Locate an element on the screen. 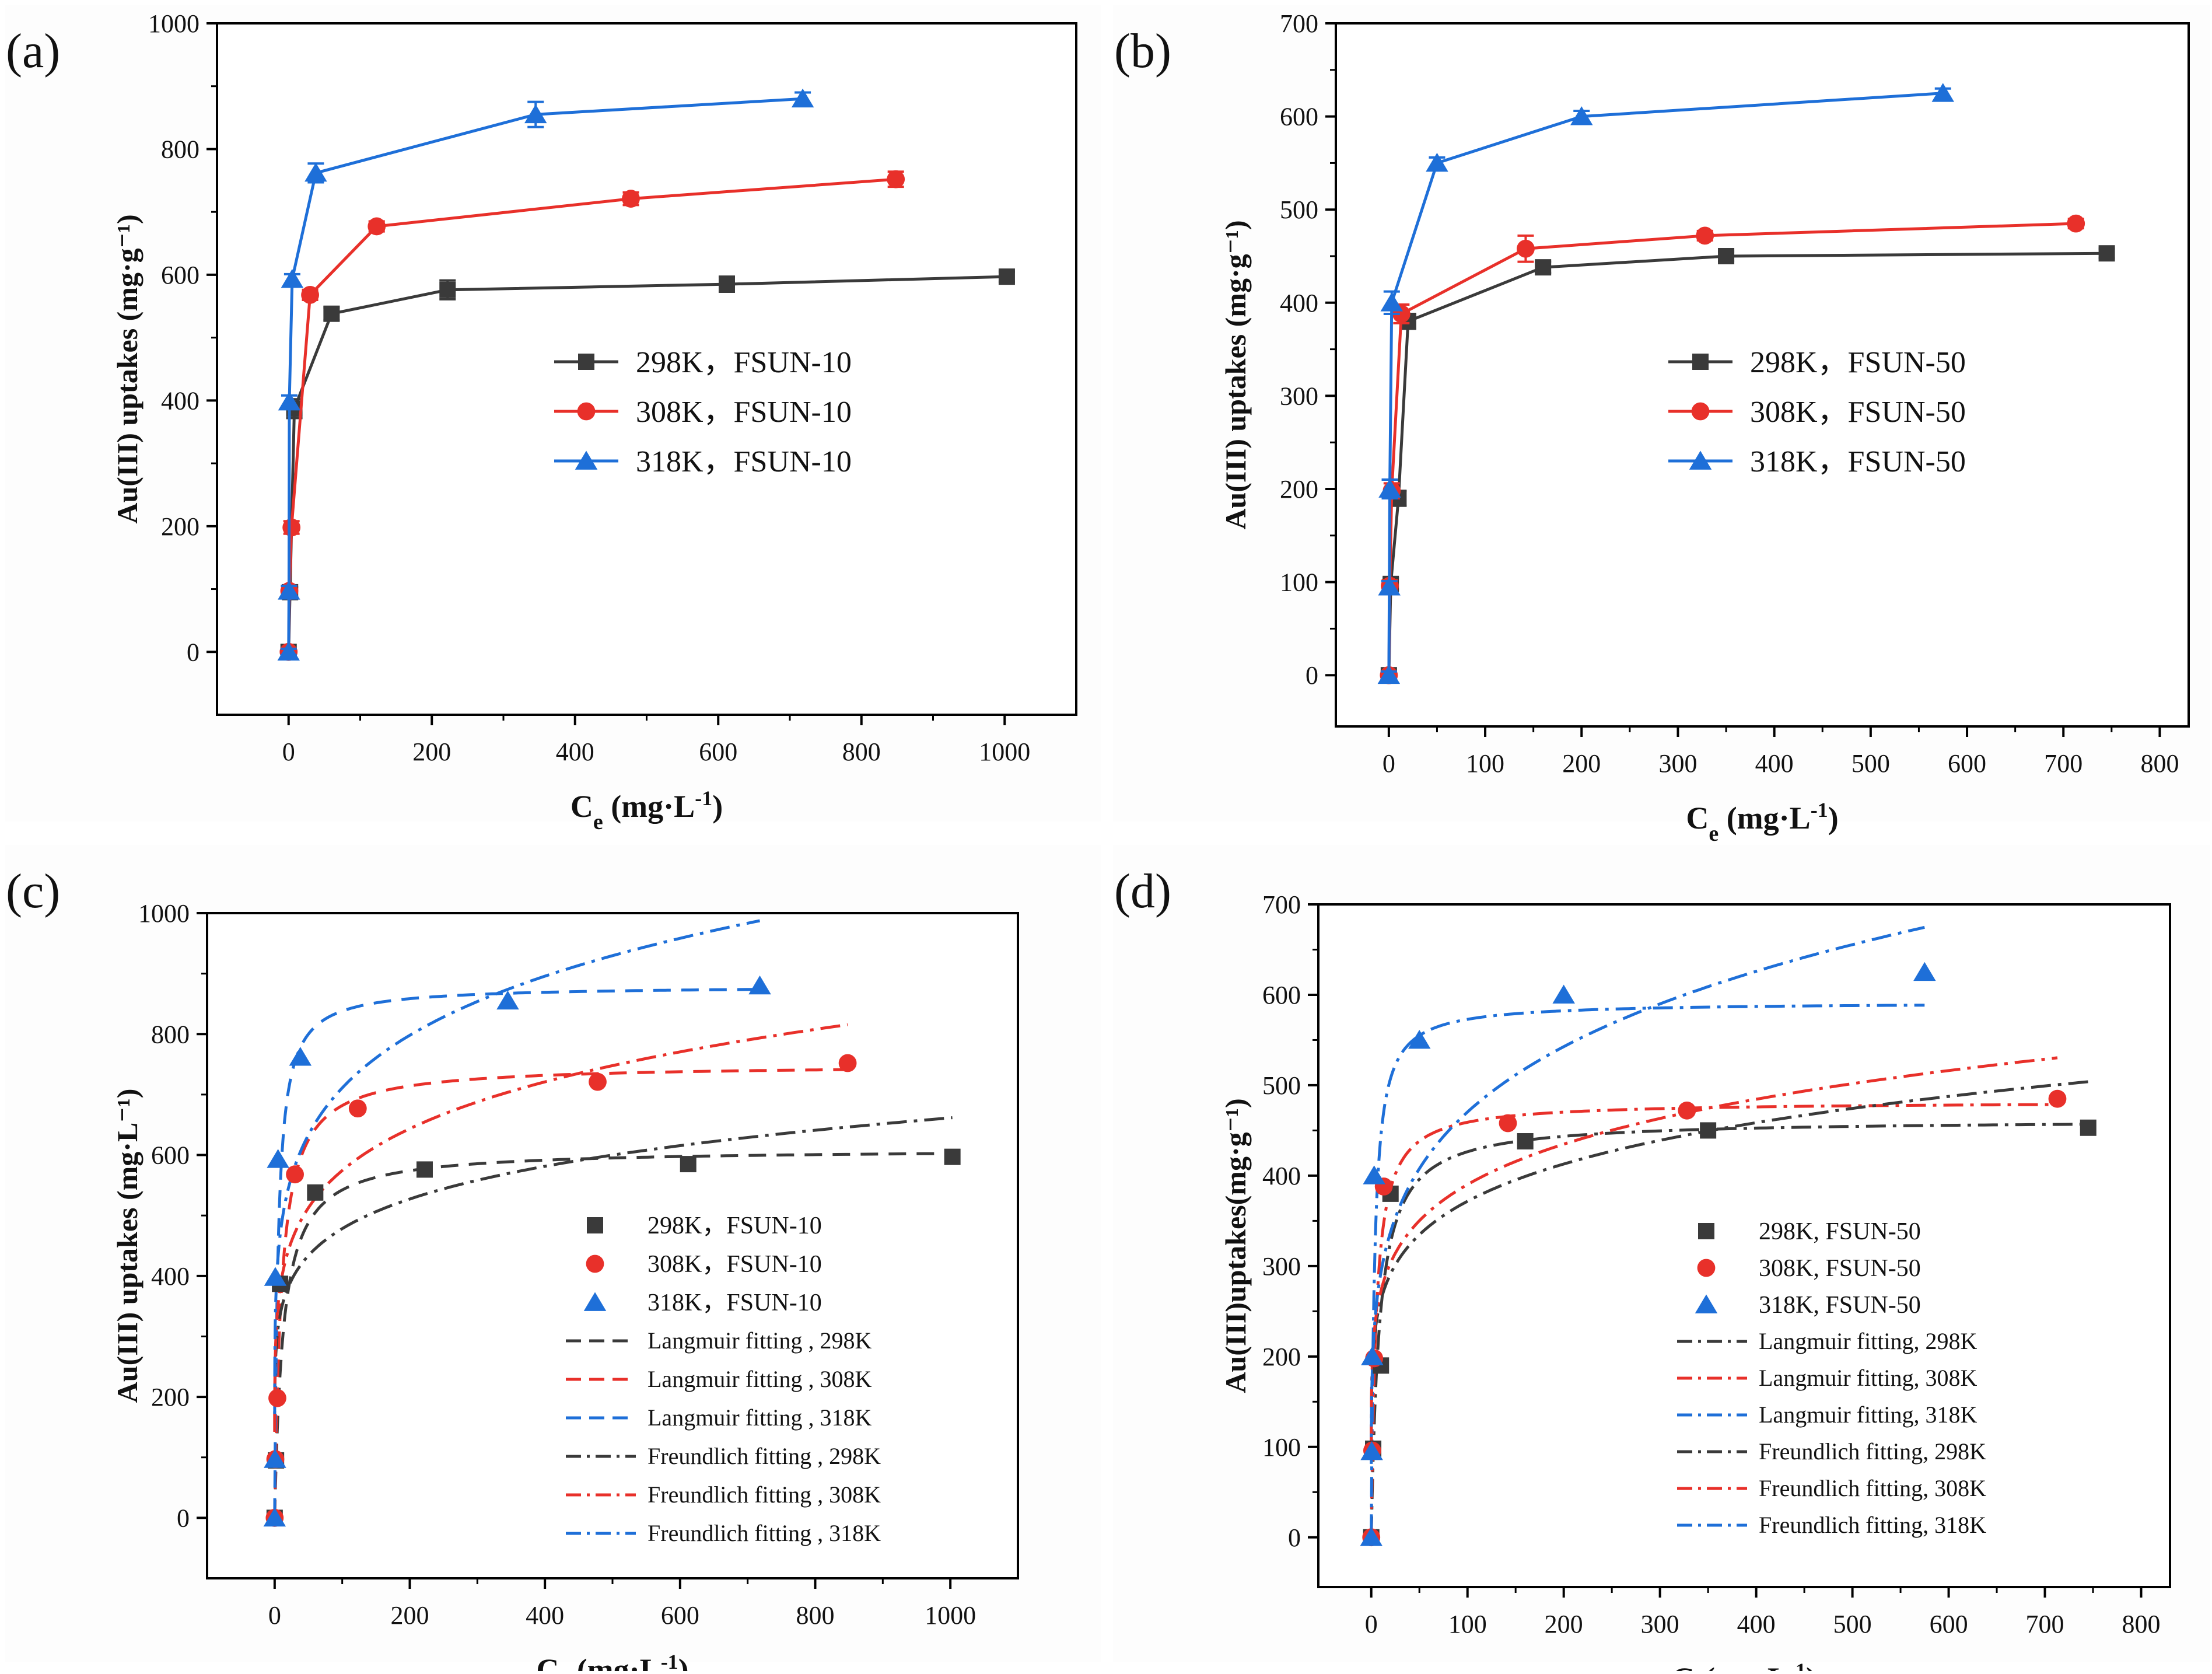 This screenshot has width=2212, height=1674. legend-label: 308K，FSUN-10 is located at coordinates (735, 1264).